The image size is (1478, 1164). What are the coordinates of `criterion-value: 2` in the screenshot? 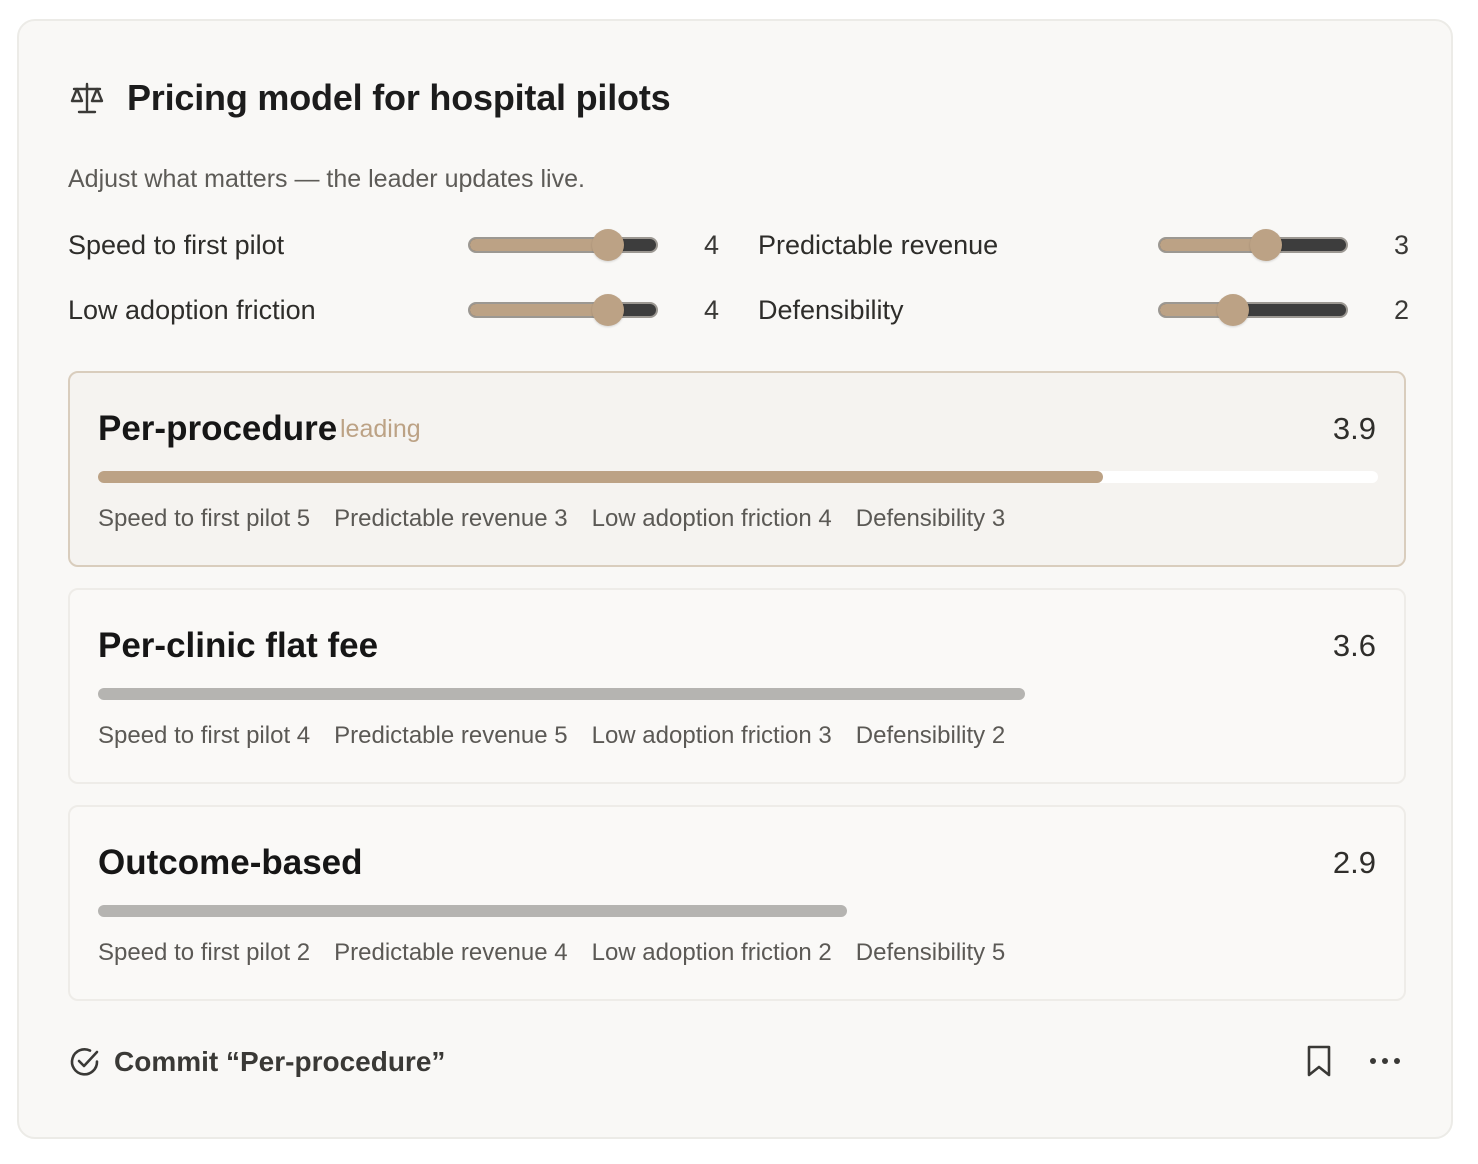 It's located at (1401, 309).